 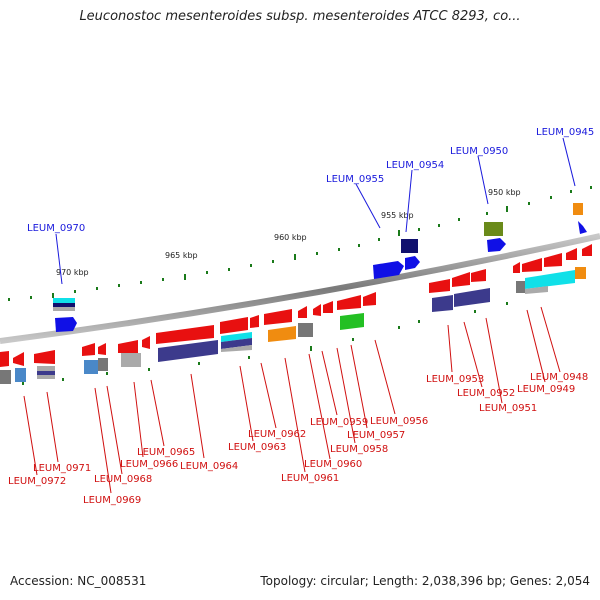 What do you see at coordinates (181, 255) in the screenshot?
I see `scale-label: 965 kbp` at bounding box center [181, 255].